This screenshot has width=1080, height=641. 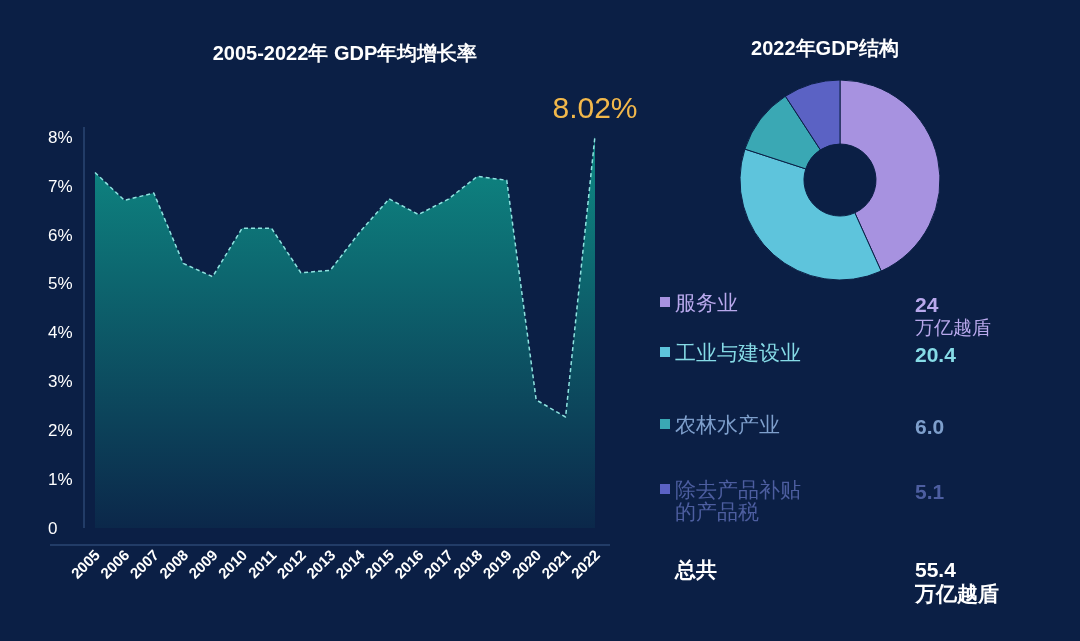 I want to click on chart-title: 2005-2022年 GDP年均增长率, so click(x=345, y=53).